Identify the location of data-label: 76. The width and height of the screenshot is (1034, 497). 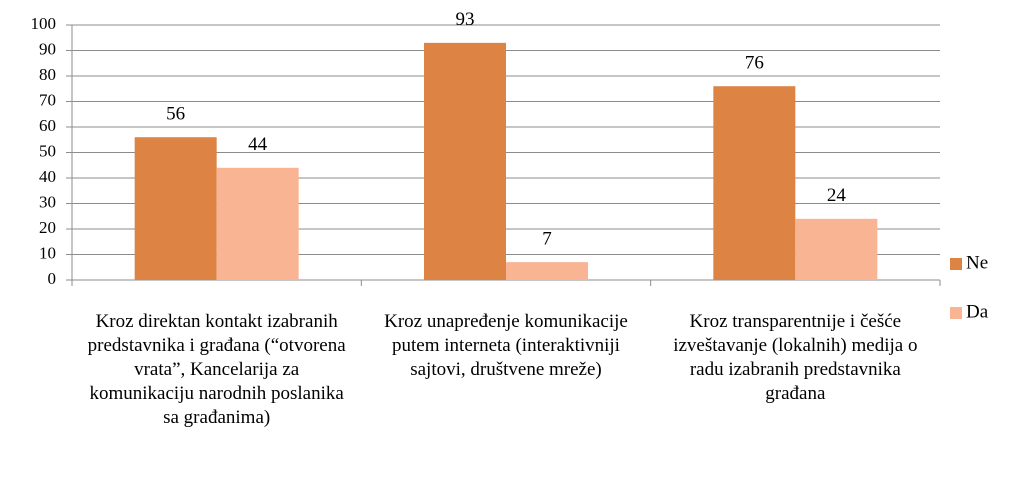
(754, 63).